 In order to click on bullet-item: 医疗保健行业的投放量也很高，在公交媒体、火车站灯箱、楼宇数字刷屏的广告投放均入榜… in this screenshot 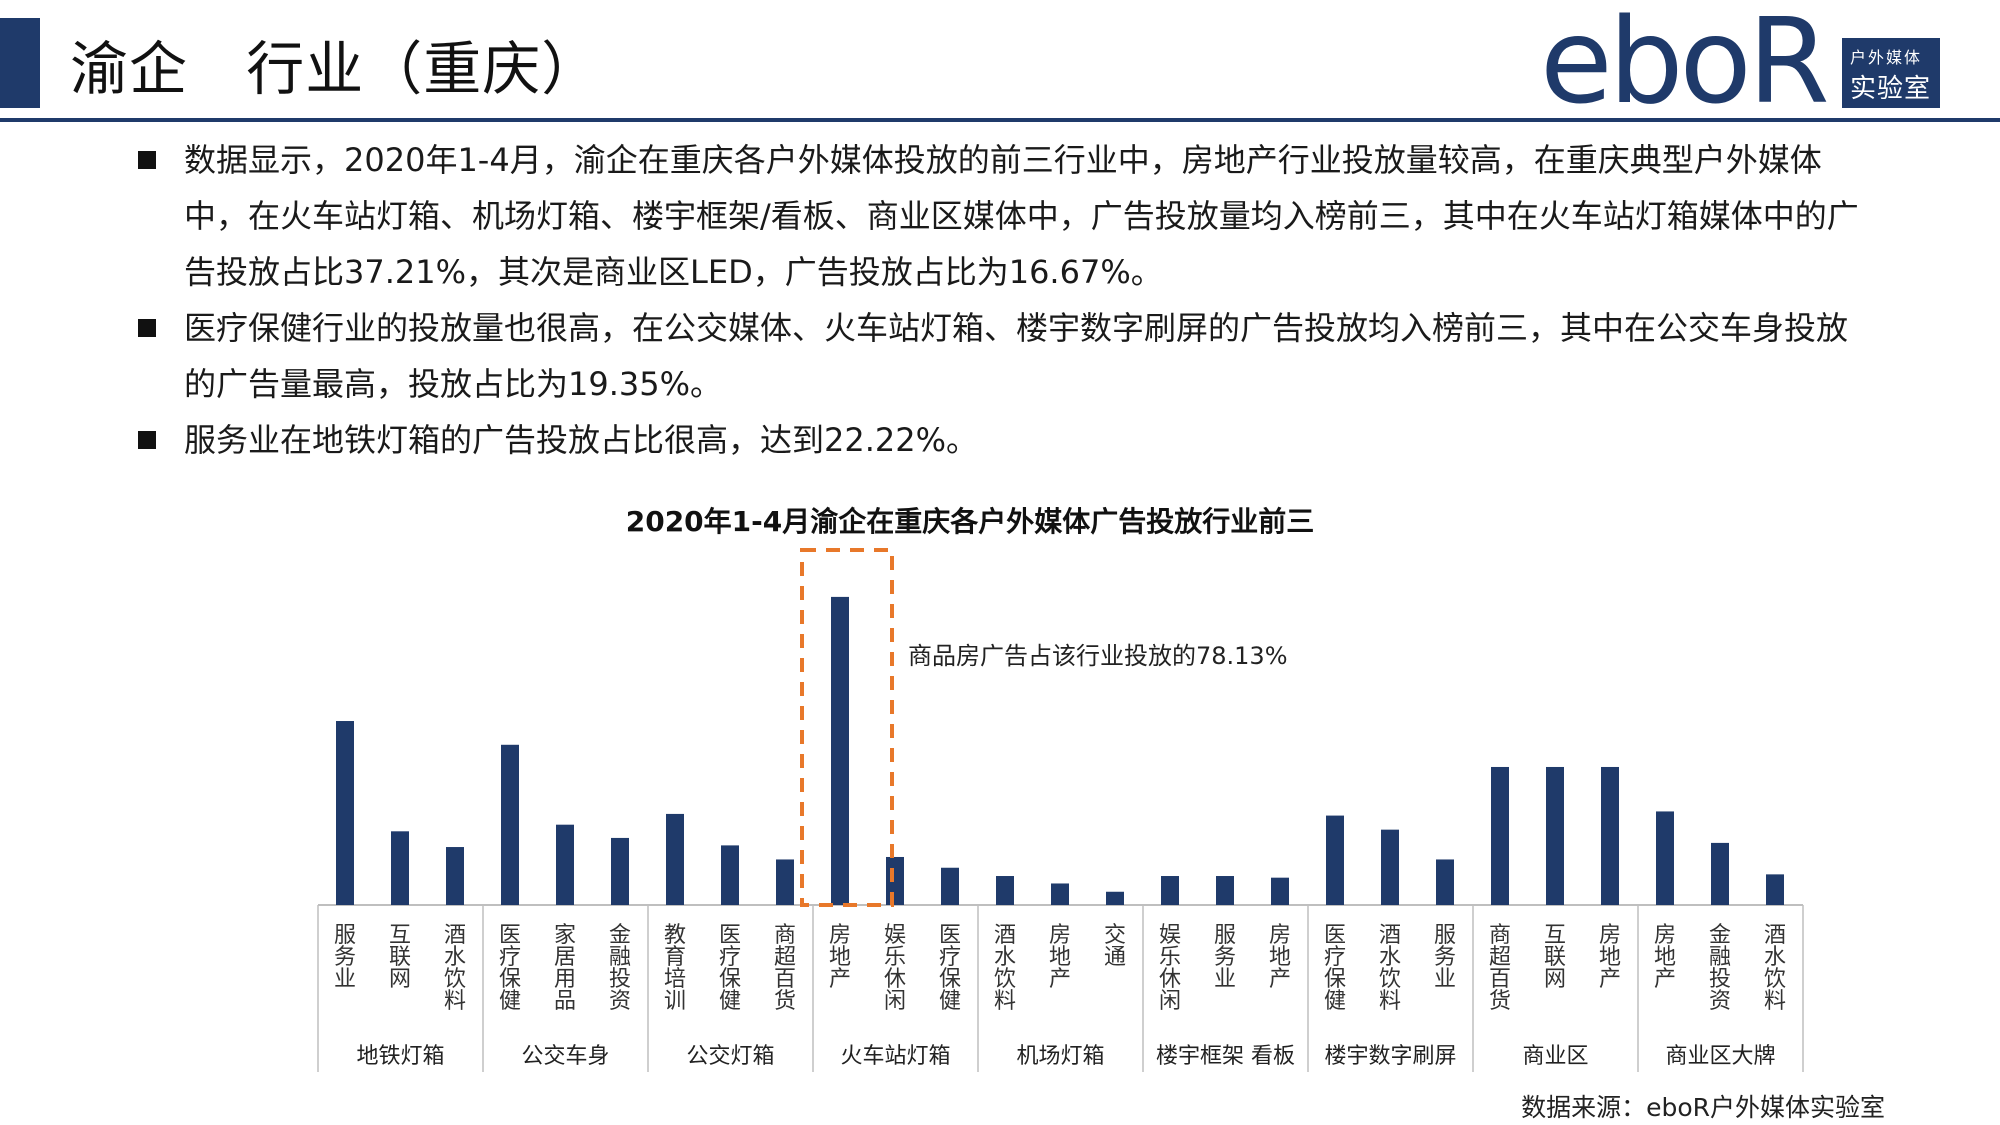, I will do `click(1008, 356)`.